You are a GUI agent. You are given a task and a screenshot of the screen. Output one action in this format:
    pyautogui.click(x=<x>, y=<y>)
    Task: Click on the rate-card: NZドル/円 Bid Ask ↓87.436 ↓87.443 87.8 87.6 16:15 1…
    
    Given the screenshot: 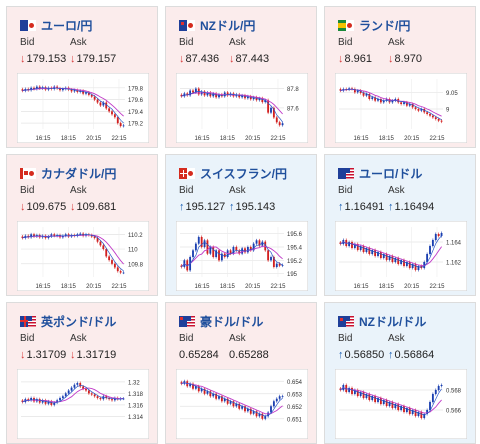 What is the action you would take?
    pyautogui.click(x=241, y=77)
    